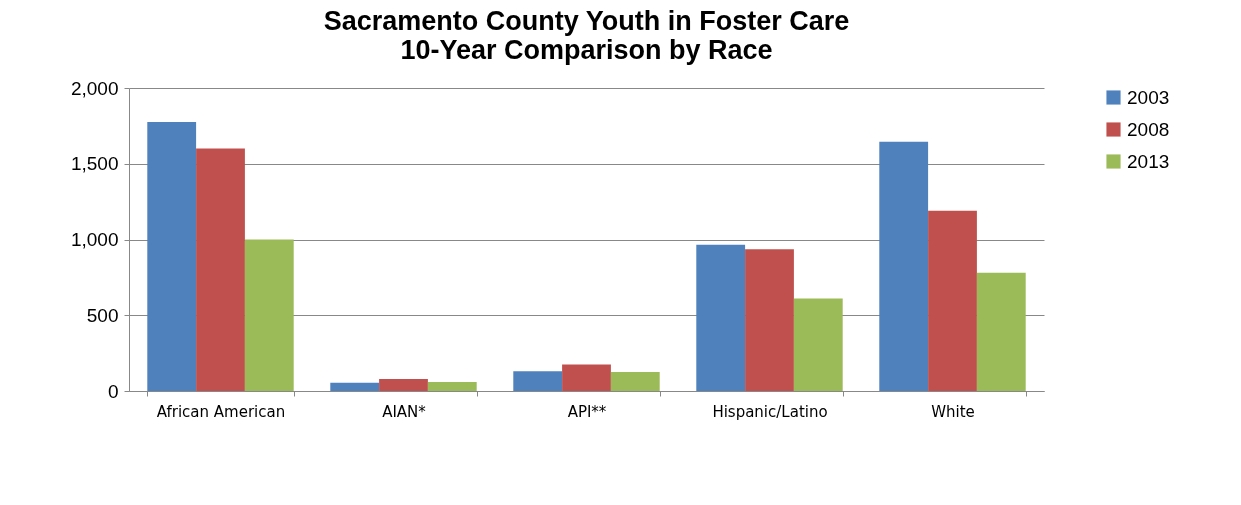 This screenshot has height=505, width=1241. I want to click on legend-label: 2003, so click(1148, 97).